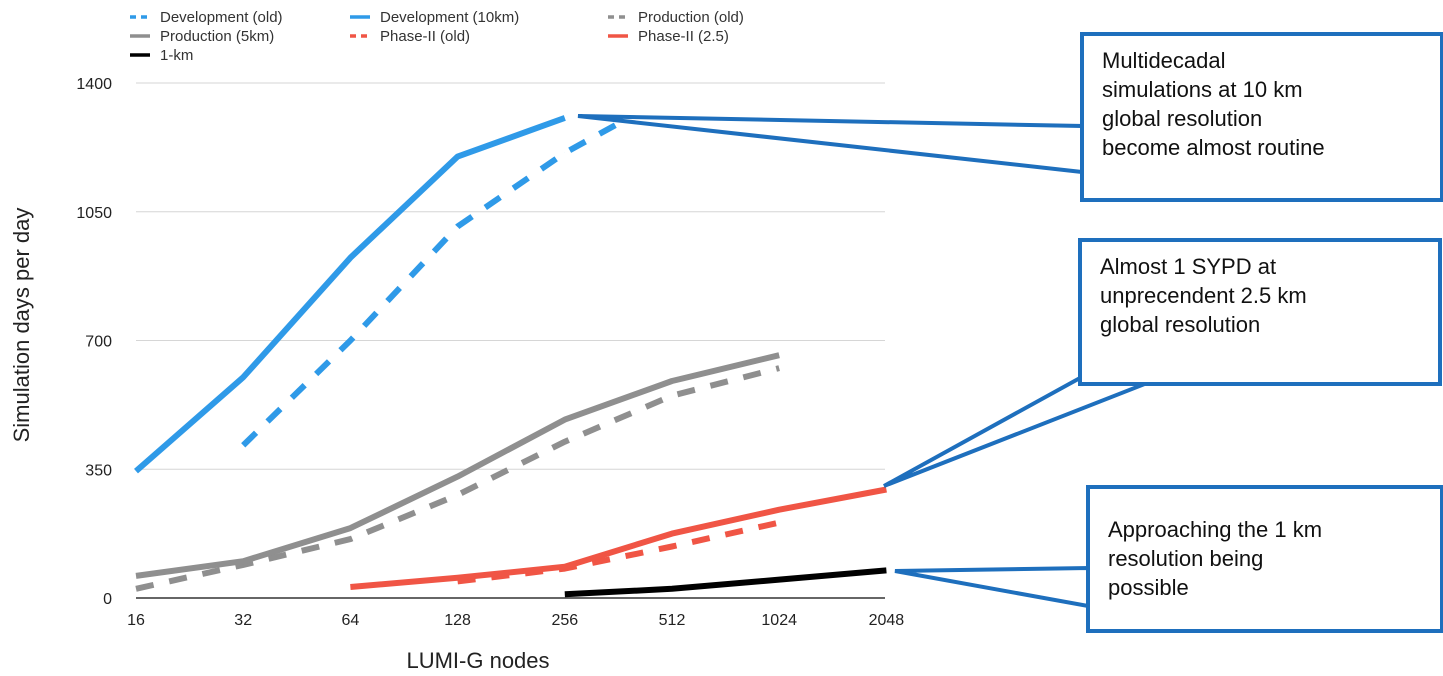 This screenshot has height=676, width=1443. I want to click on x-tick-label: 16, so click(136, 620).